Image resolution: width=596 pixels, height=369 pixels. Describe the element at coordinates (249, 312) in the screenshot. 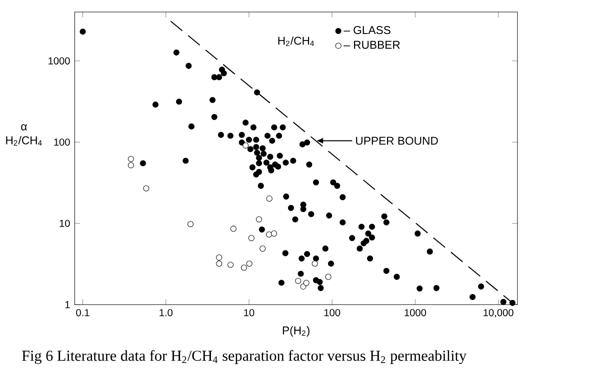

I see `x-tick-label: 10` at that location.